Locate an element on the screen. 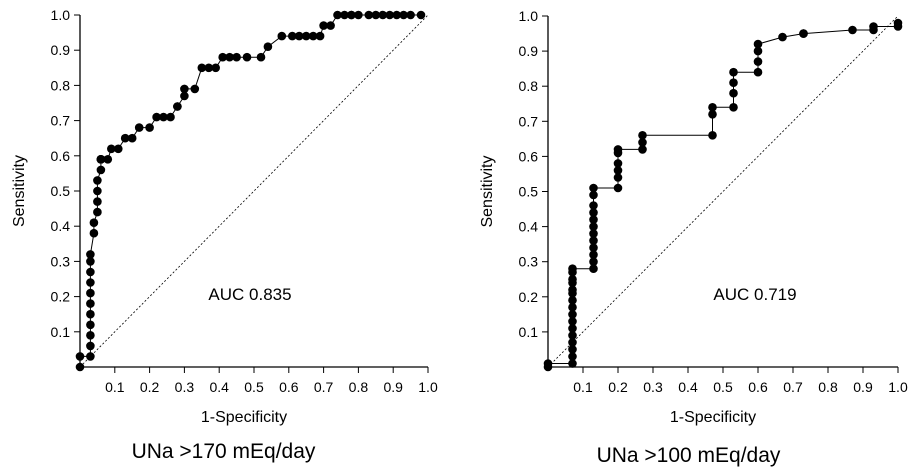 This screenshot has height=474, width=914. x-tick-label: 0.1 is located at coordinates (115, 387).